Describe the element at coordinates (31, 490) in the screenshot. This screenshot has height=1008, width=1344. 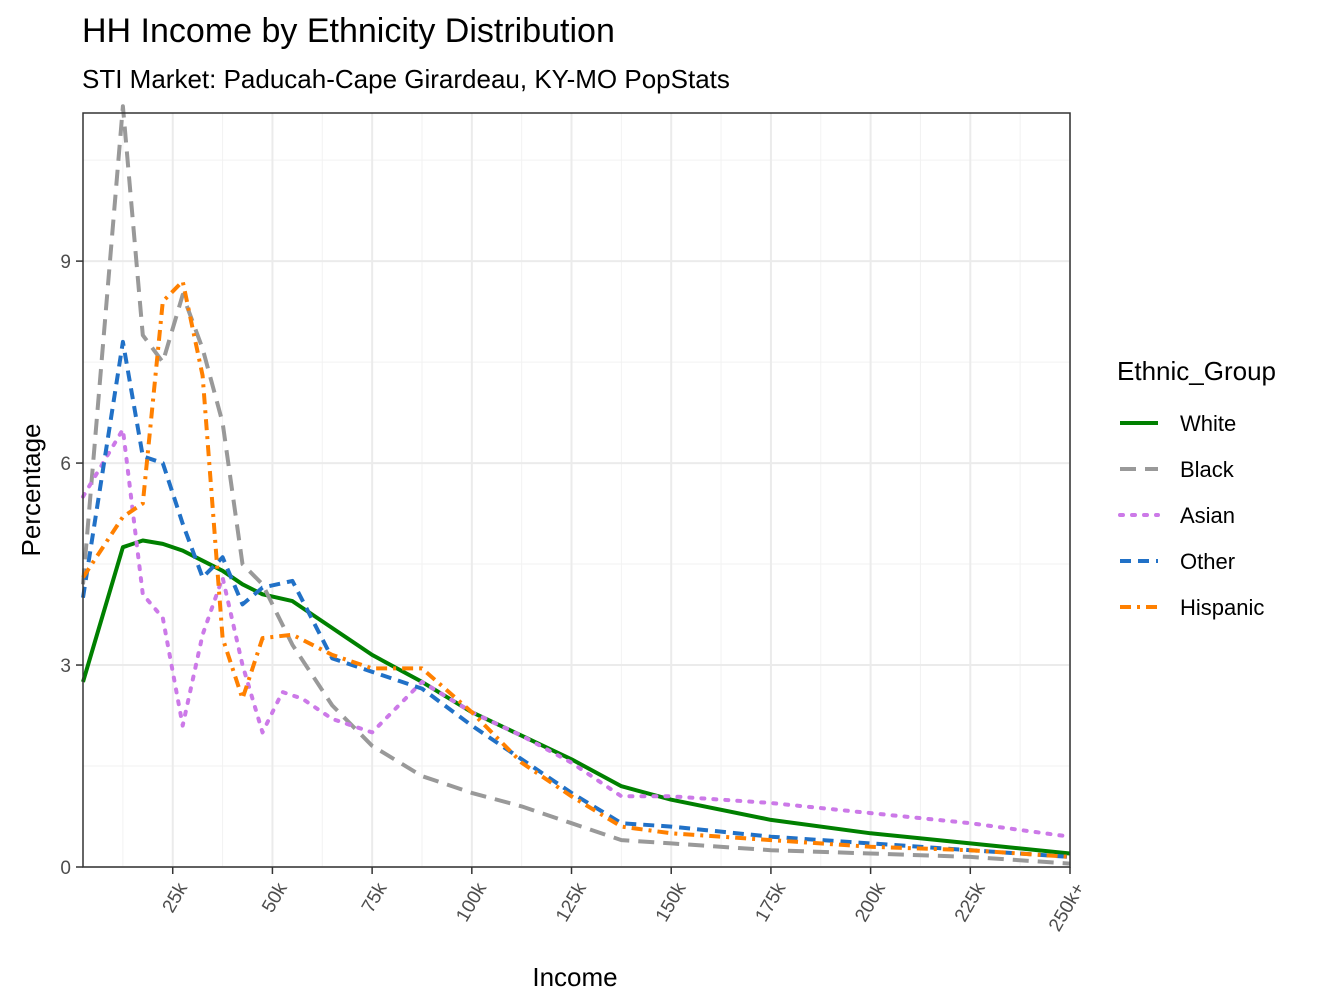
I see `y-axis-label: Percentage` at that location.